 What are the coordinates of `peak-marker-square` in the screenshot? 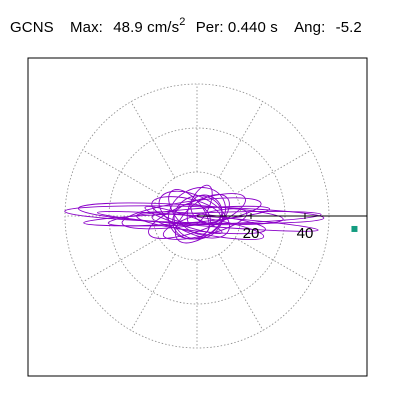 It's located at (354, 228).